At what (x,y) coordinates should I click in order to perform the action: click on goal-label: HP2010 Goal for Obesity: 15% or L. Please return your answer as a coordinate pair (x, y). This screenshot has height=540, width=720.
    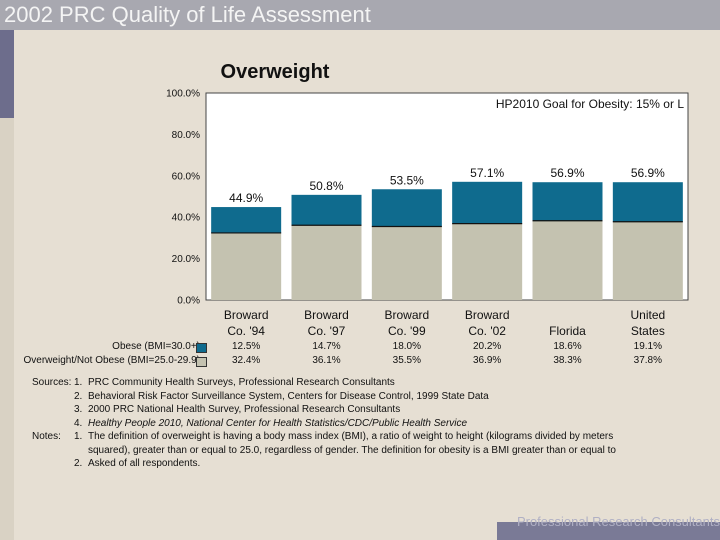
    Looking at the image, I should click on (590, 104).